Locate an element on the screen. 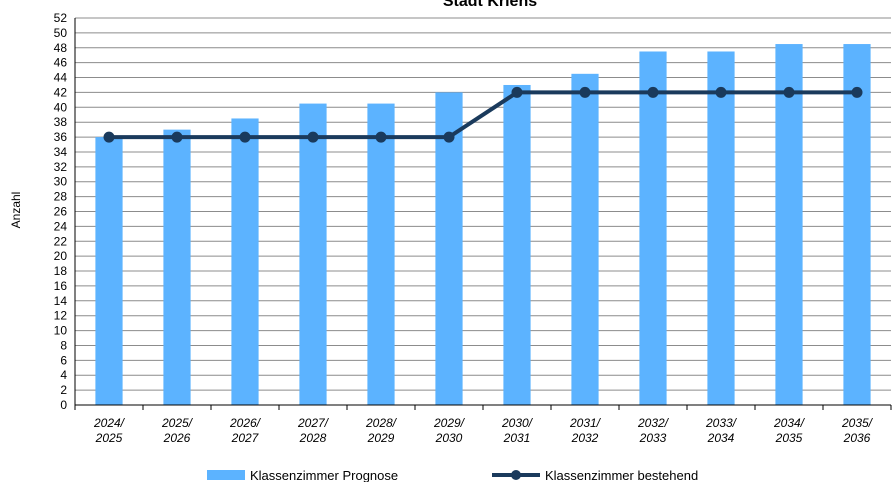 The image size is (894, 482). y-tick-label: 6 is located at coordinates (63, 360).